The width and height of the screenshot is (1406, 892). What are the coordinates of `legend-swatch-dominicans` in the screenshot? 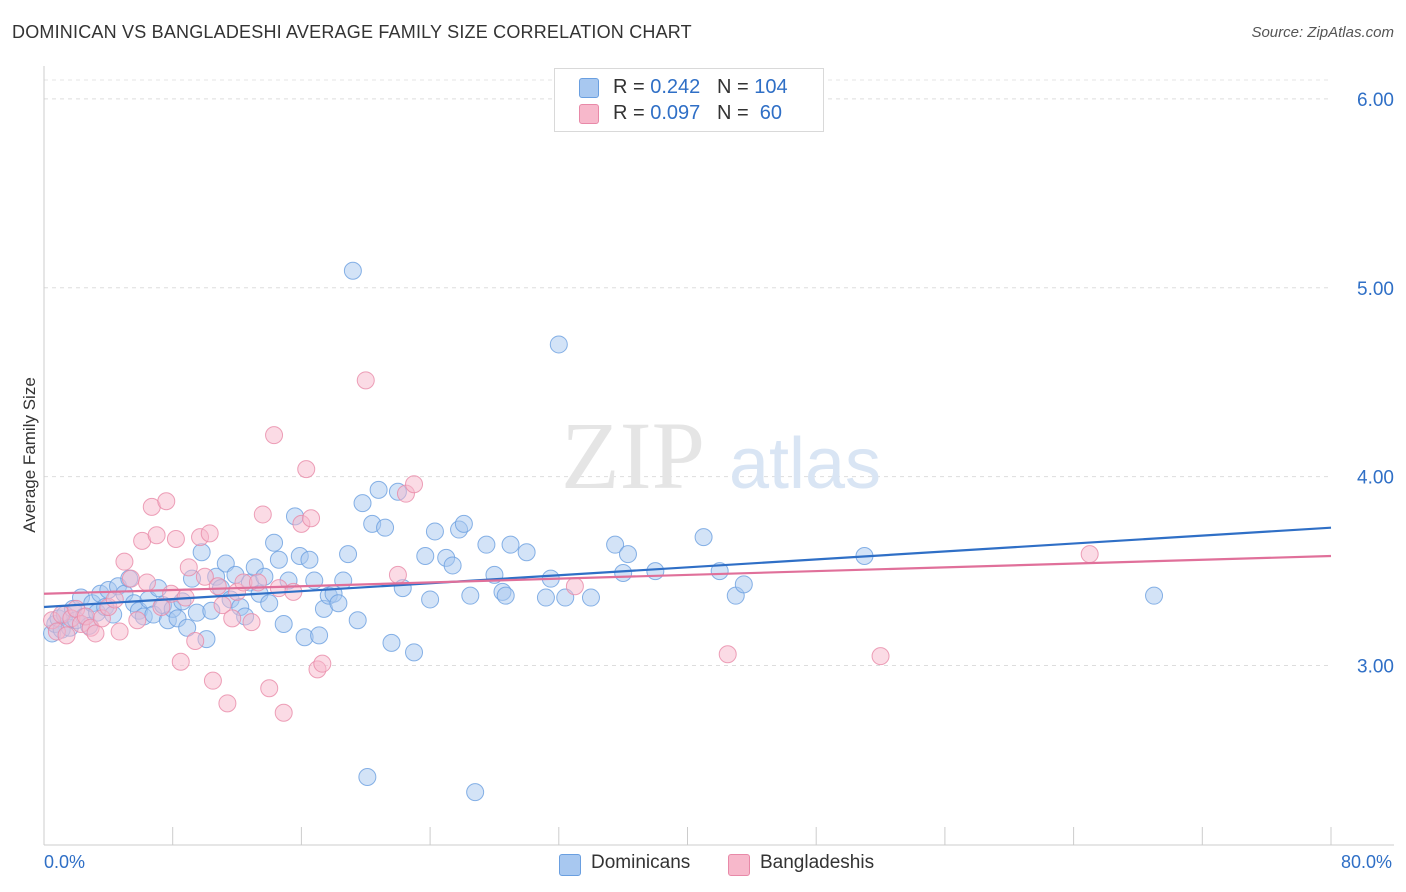 It's located at (589, 88).